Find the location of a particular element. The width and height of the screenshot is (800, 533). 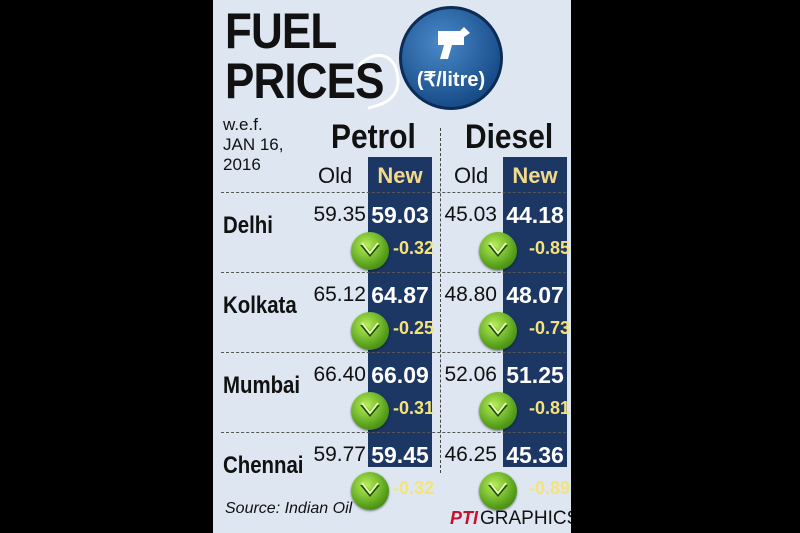

petrol-new-price: 59.03 is located at coordinates (400, 215).